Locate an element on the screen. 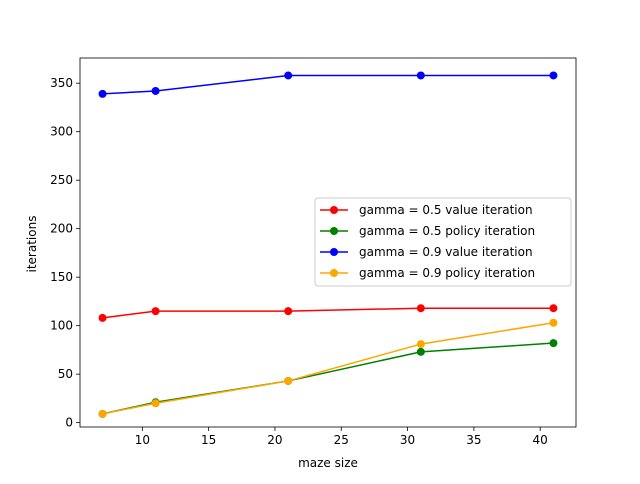 Image resolution: width=640 pixels, height=484 pixels. x-tick-label-1: 15 is located at coordinates (208, 440).